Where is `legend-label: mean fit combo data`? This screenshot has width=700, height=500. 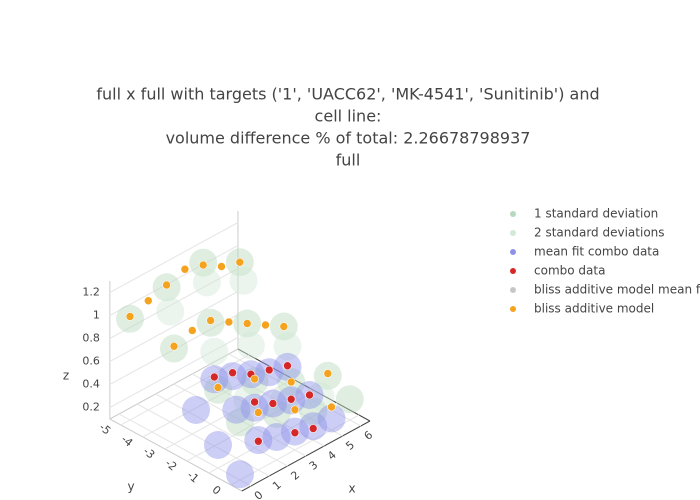 legend-label: mean fit combo data is located at coordinates (596, 252).